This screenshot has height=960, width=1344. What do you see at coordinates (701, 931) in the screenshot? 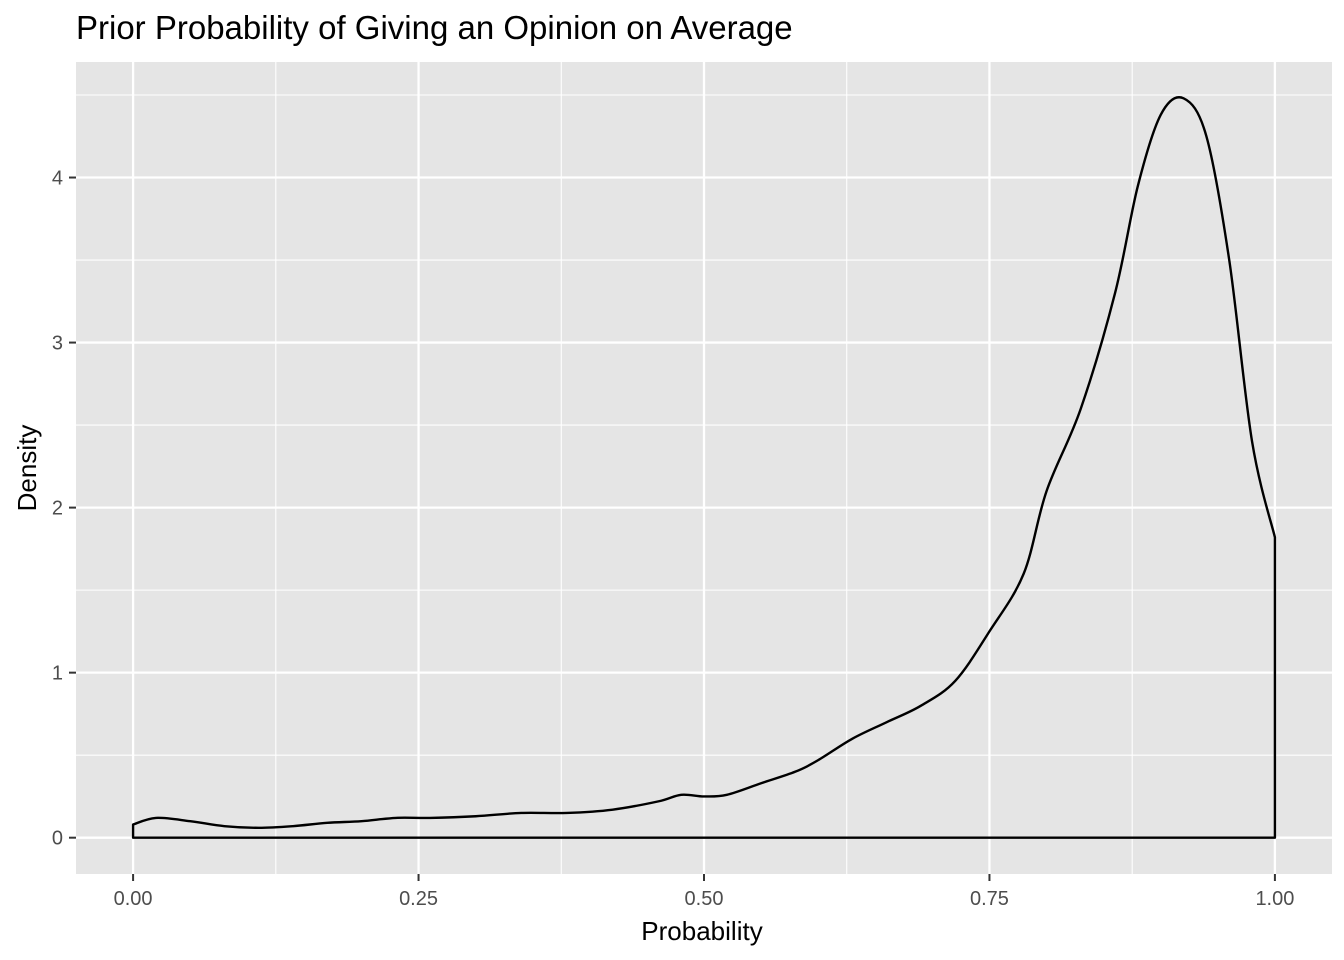
I see `x-axis-title: Probability` at bounding box center [701, 931].